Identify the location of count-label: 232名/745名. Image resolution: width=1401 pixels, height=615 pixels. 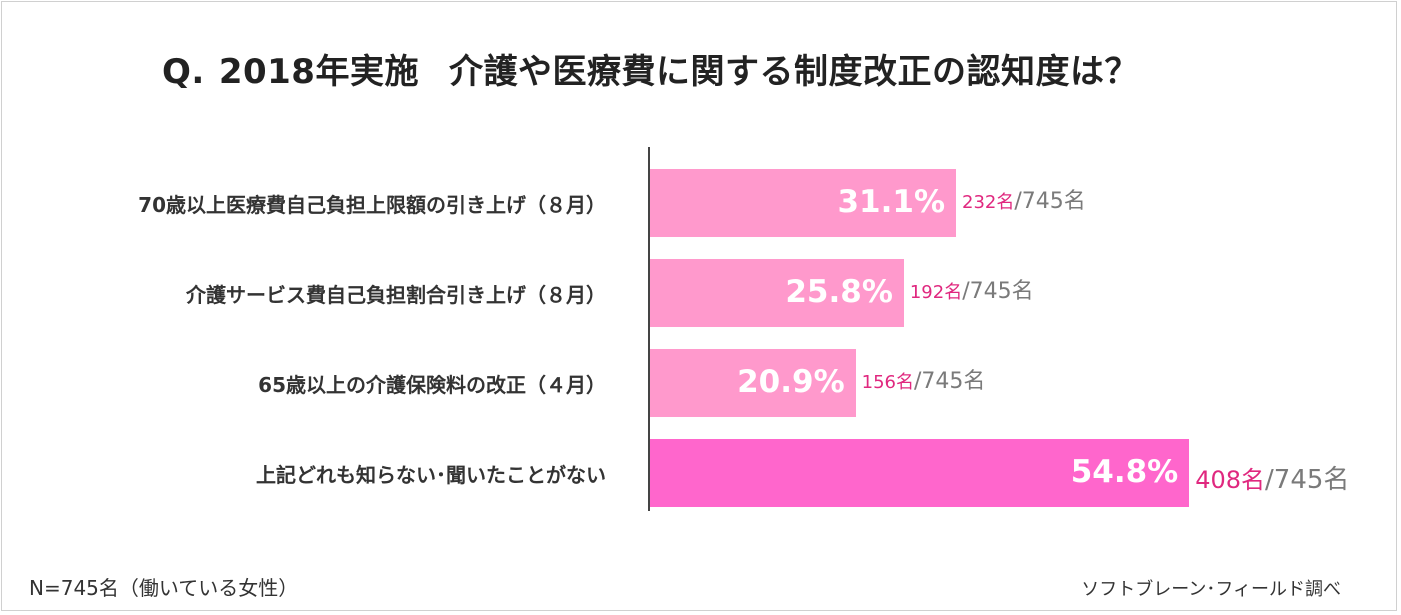
(1024, 199).